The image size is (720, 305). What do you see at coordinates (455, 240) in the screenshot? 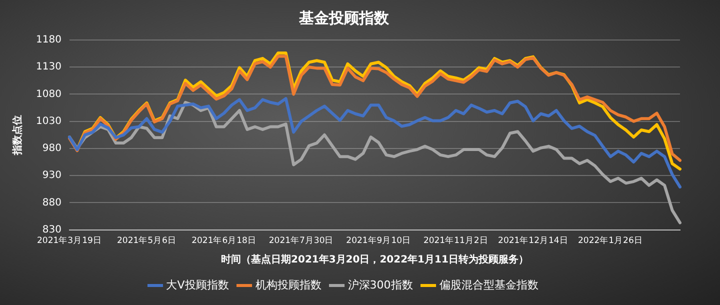
I see `x-tick-label: 2021年11月2日` at bounding box center [455, 240].